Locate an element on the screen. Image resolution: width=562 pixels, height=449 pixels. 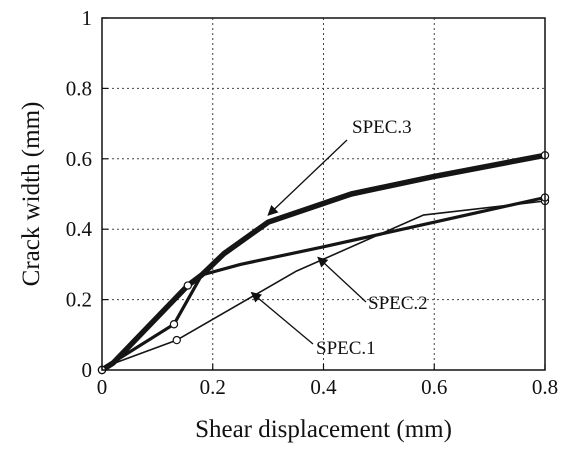
x-tick-label: 0.6 is located at coordinates (434, 387).